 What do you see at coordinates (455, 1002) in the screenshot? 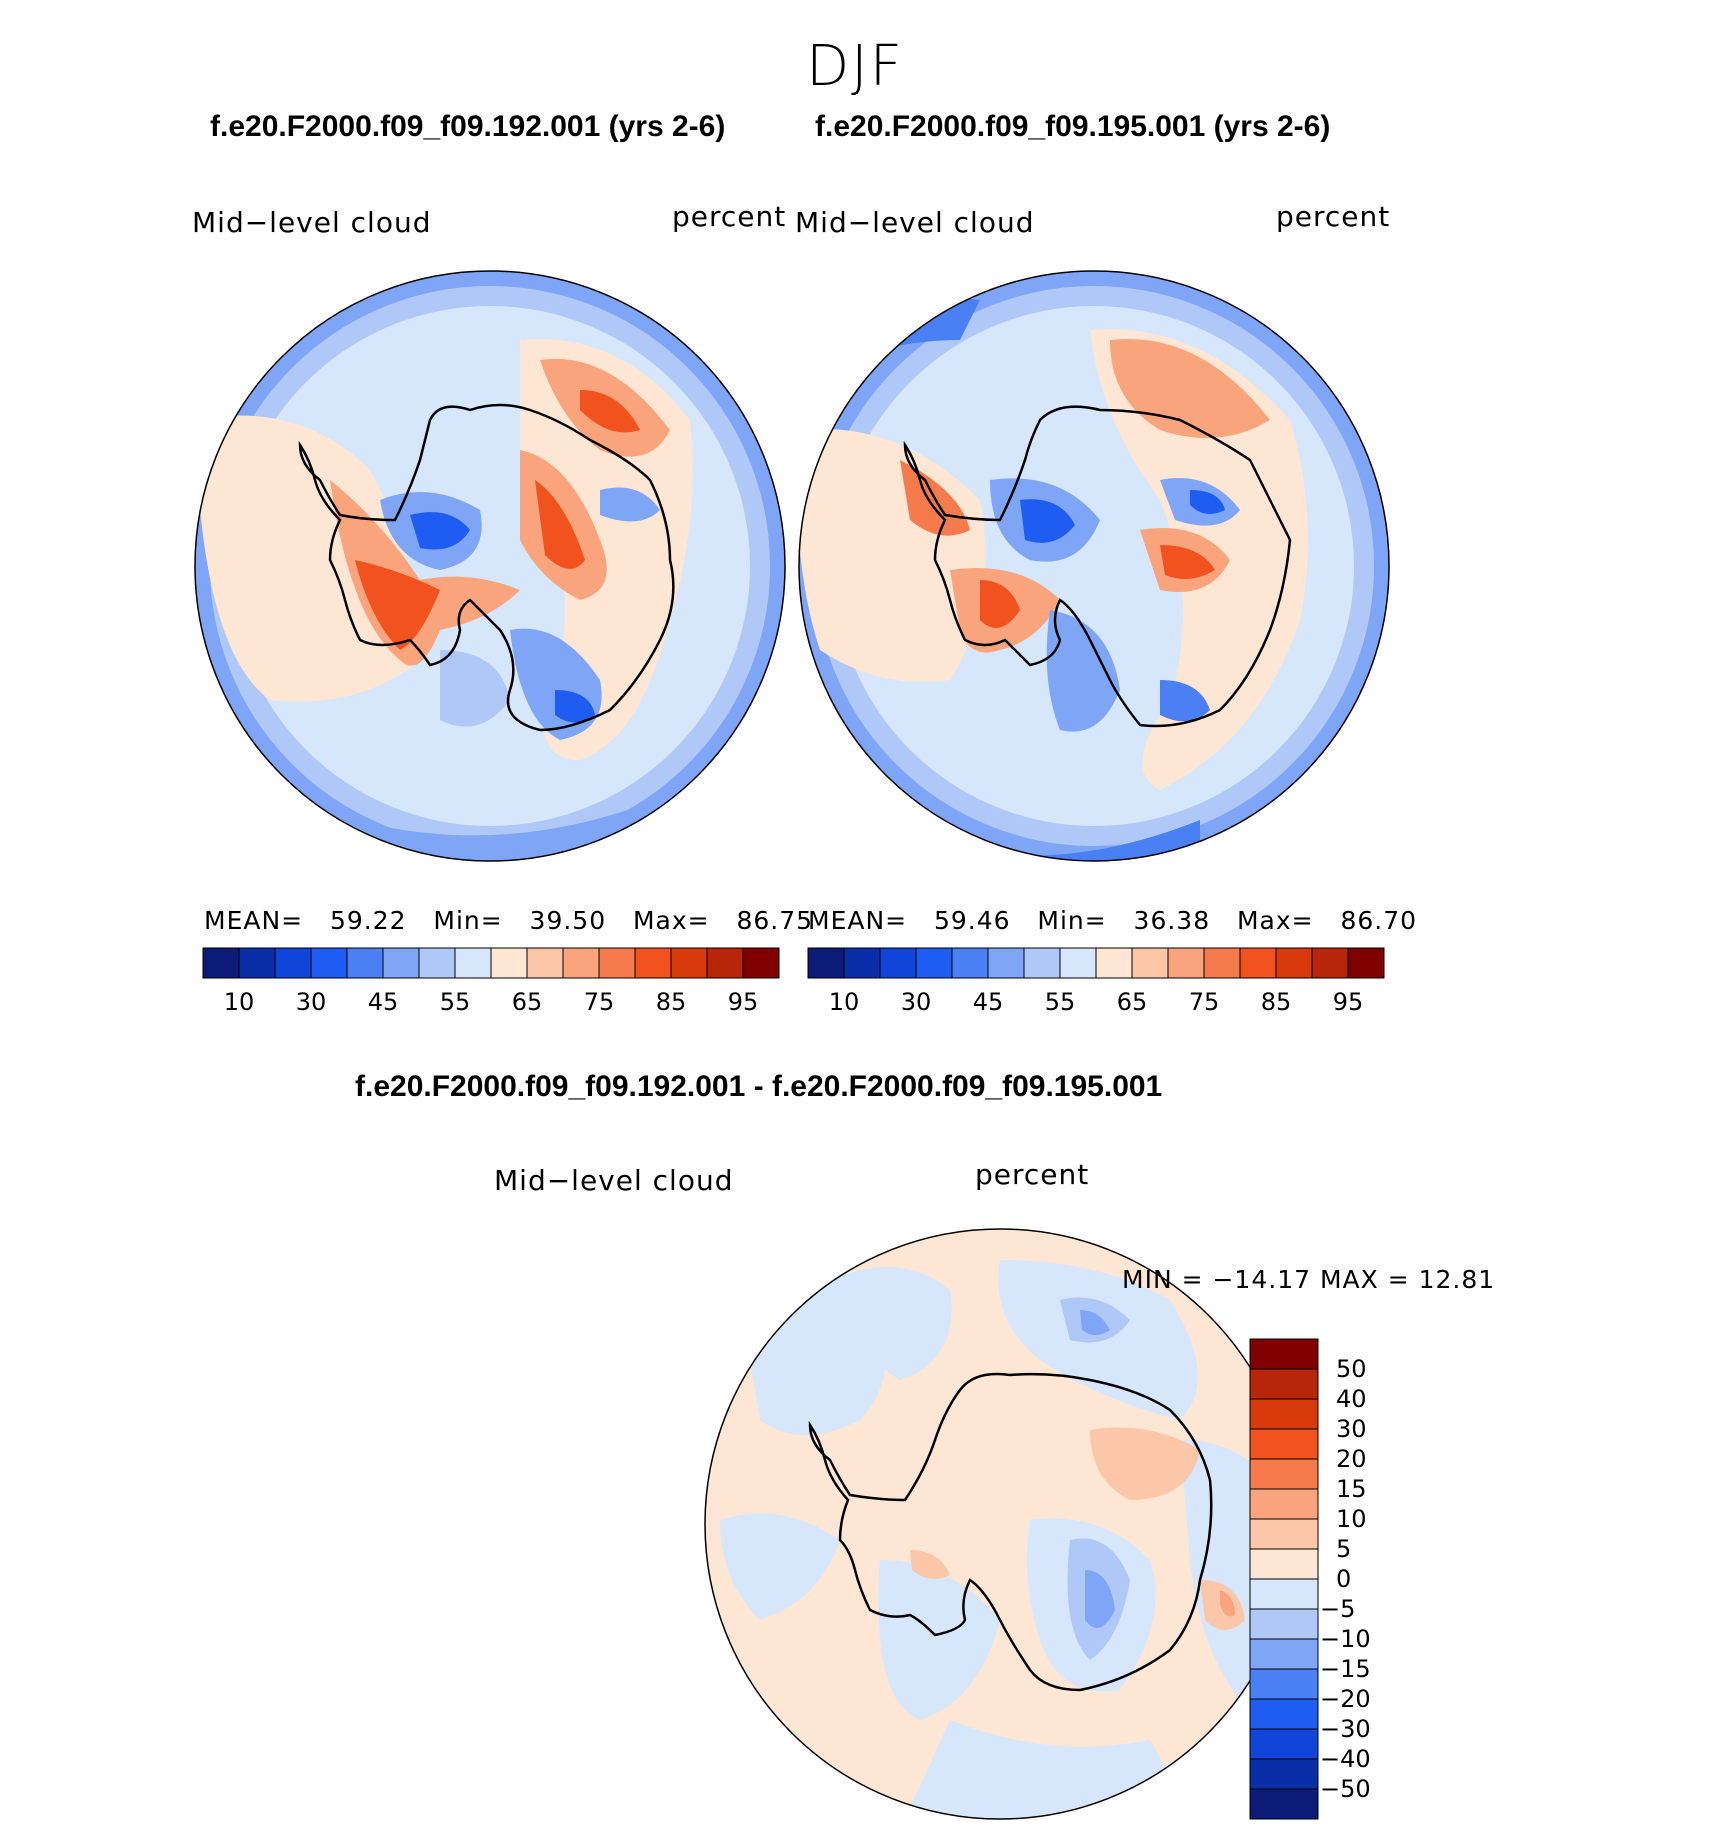
I see `panel-a-colorbar-tick-label: 55` at bounding box center [455, 1002].